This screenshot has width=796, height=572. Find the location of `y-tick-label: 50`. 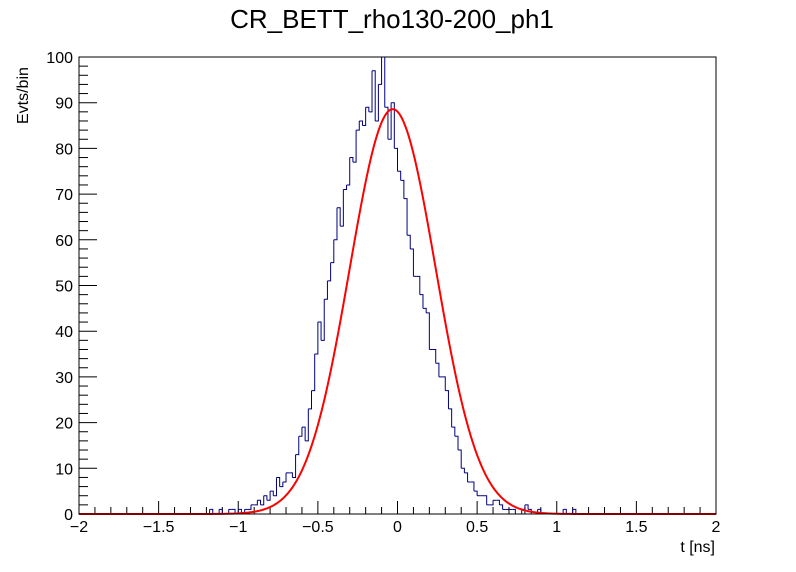

y-tick-label: 50 is located at coordinates (64, 287).